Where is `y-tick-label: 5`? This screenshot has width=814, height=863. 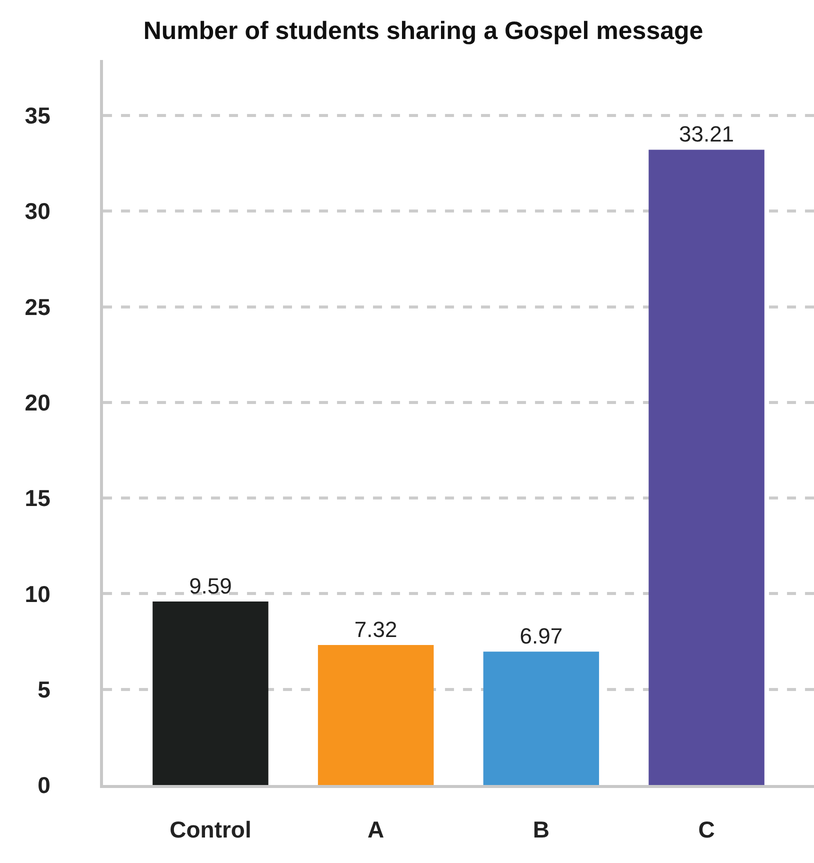
y-tick-label: 5 is located at coordinates (44, 689).